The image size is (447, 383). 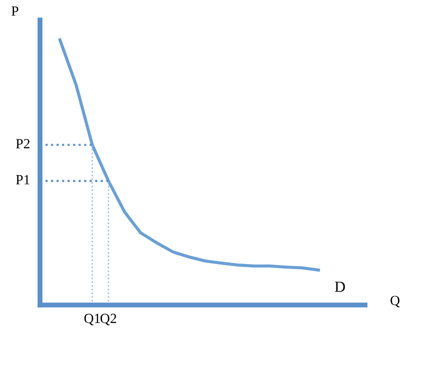 I want to click on x-tick-label: Q1, so click(x=92, y=320).